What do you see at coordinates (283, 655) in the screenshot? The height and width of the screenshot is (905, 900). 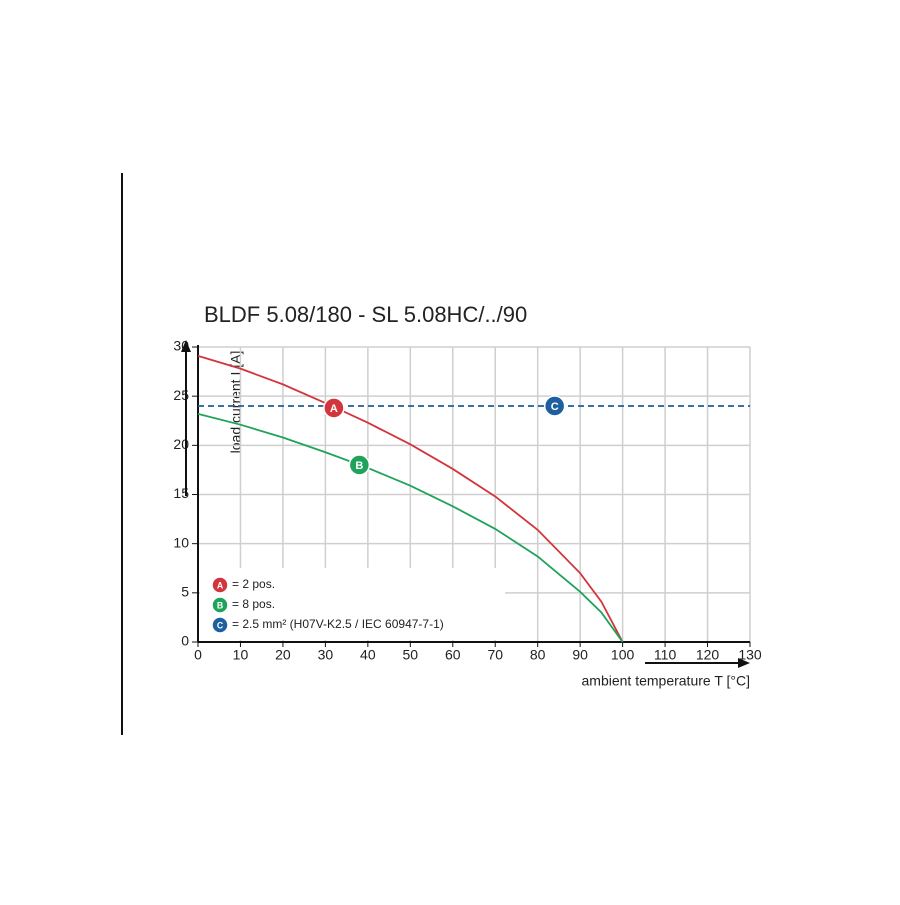 I see `x-tick-label: 20` at bounding box center [283, 655].